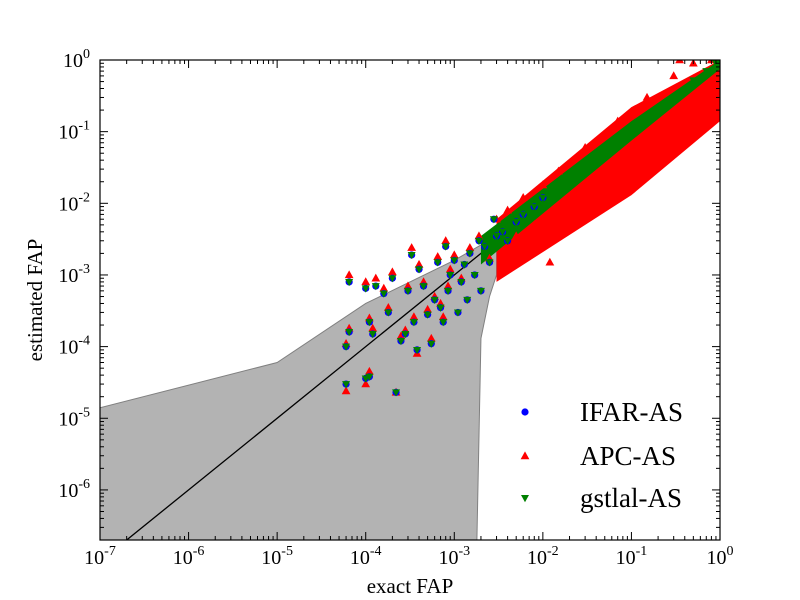 This screenshot has height=600, width=800. What do you see at coordinates (35, 300) in the screenshot?
I see `y-axis-label: estimated FAP` at bounding box center [35, 300].